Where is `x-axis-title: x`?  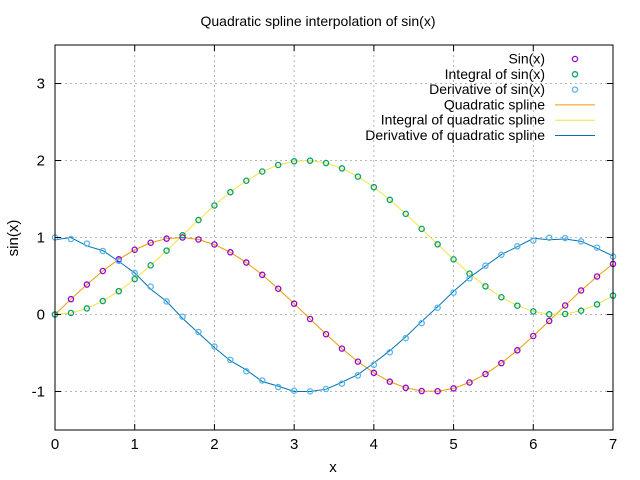
x-axis-title: x is located at coordinates (333, 467).